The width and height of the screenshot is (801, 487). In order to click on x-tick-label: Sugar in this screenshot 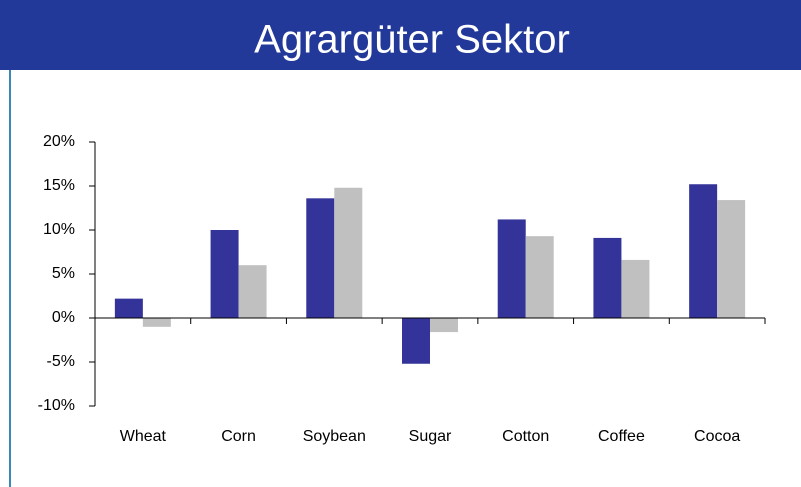, I will do `click(430, 436)`.